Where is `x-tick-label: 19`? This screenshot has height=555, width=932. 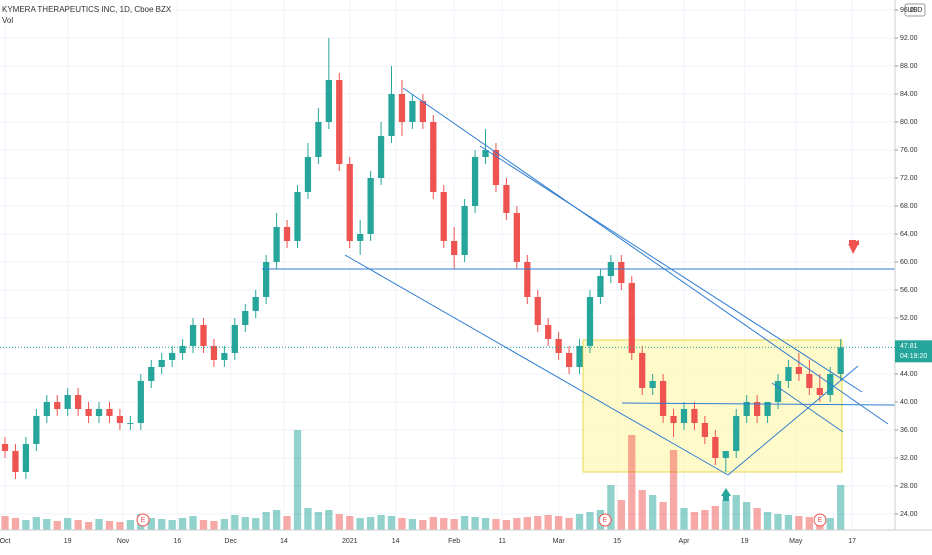 x-tick-label: 19 is located at coordinates (68, 541).